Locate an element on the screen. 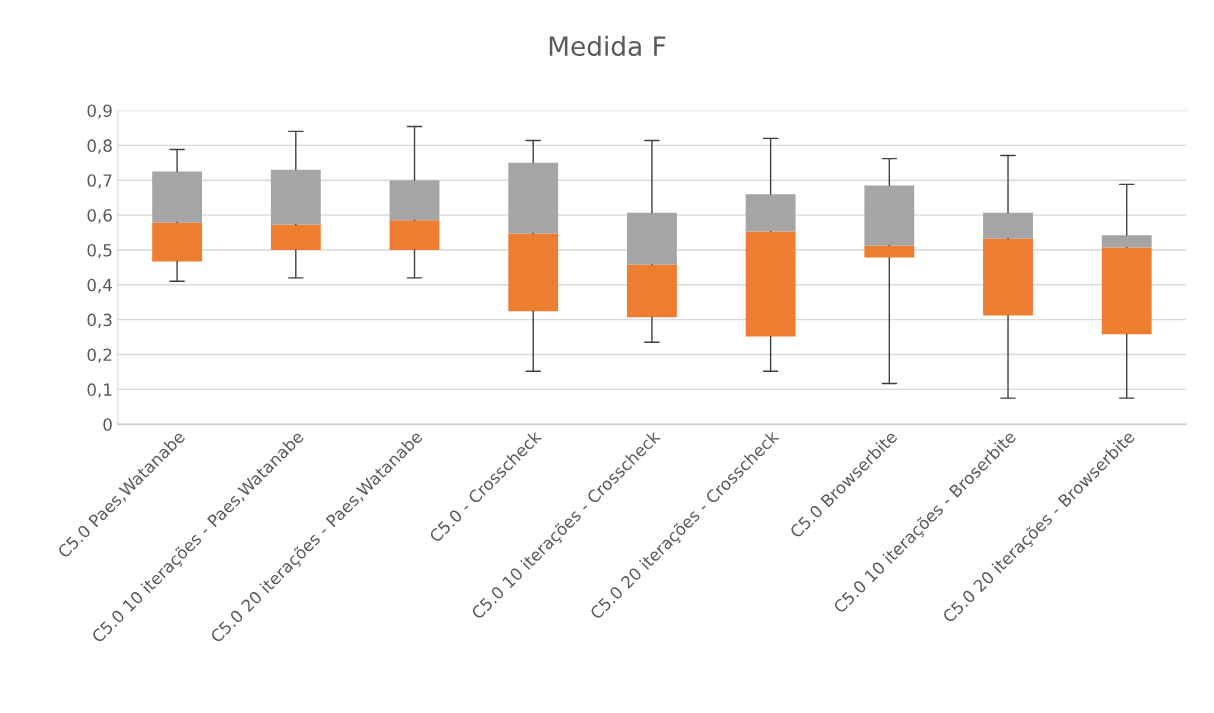 Image resolution: width=1214 pixels, height=713 pixels. chart-title: Medida F is located at coordinates (607, 46).